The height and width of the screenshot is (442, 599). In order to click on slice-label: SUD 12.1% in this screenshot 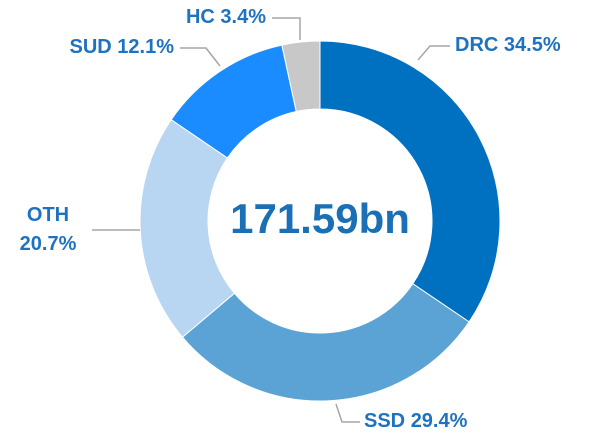, I will do `click(121, 47)`.